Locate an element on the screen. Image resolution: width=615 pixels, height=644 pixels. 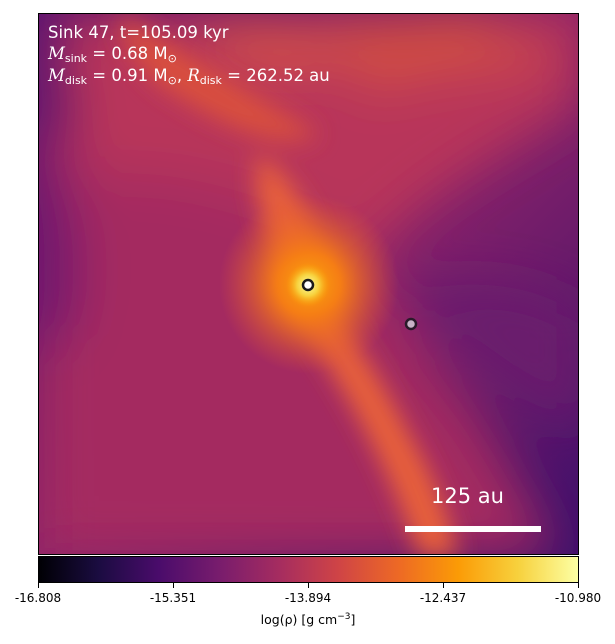
scale-bar-label: 125 au is located at coordinates (467, 496).